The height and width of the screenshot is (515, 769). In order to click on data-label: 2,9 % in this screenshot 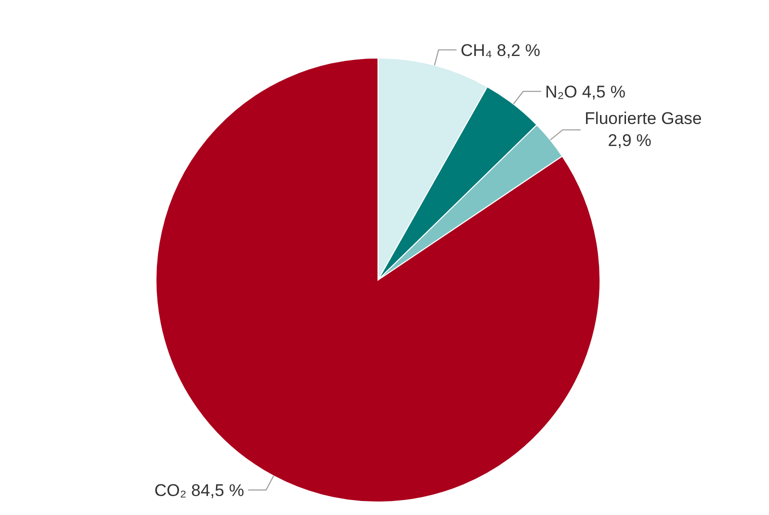, I will do `click(630, 140)`.